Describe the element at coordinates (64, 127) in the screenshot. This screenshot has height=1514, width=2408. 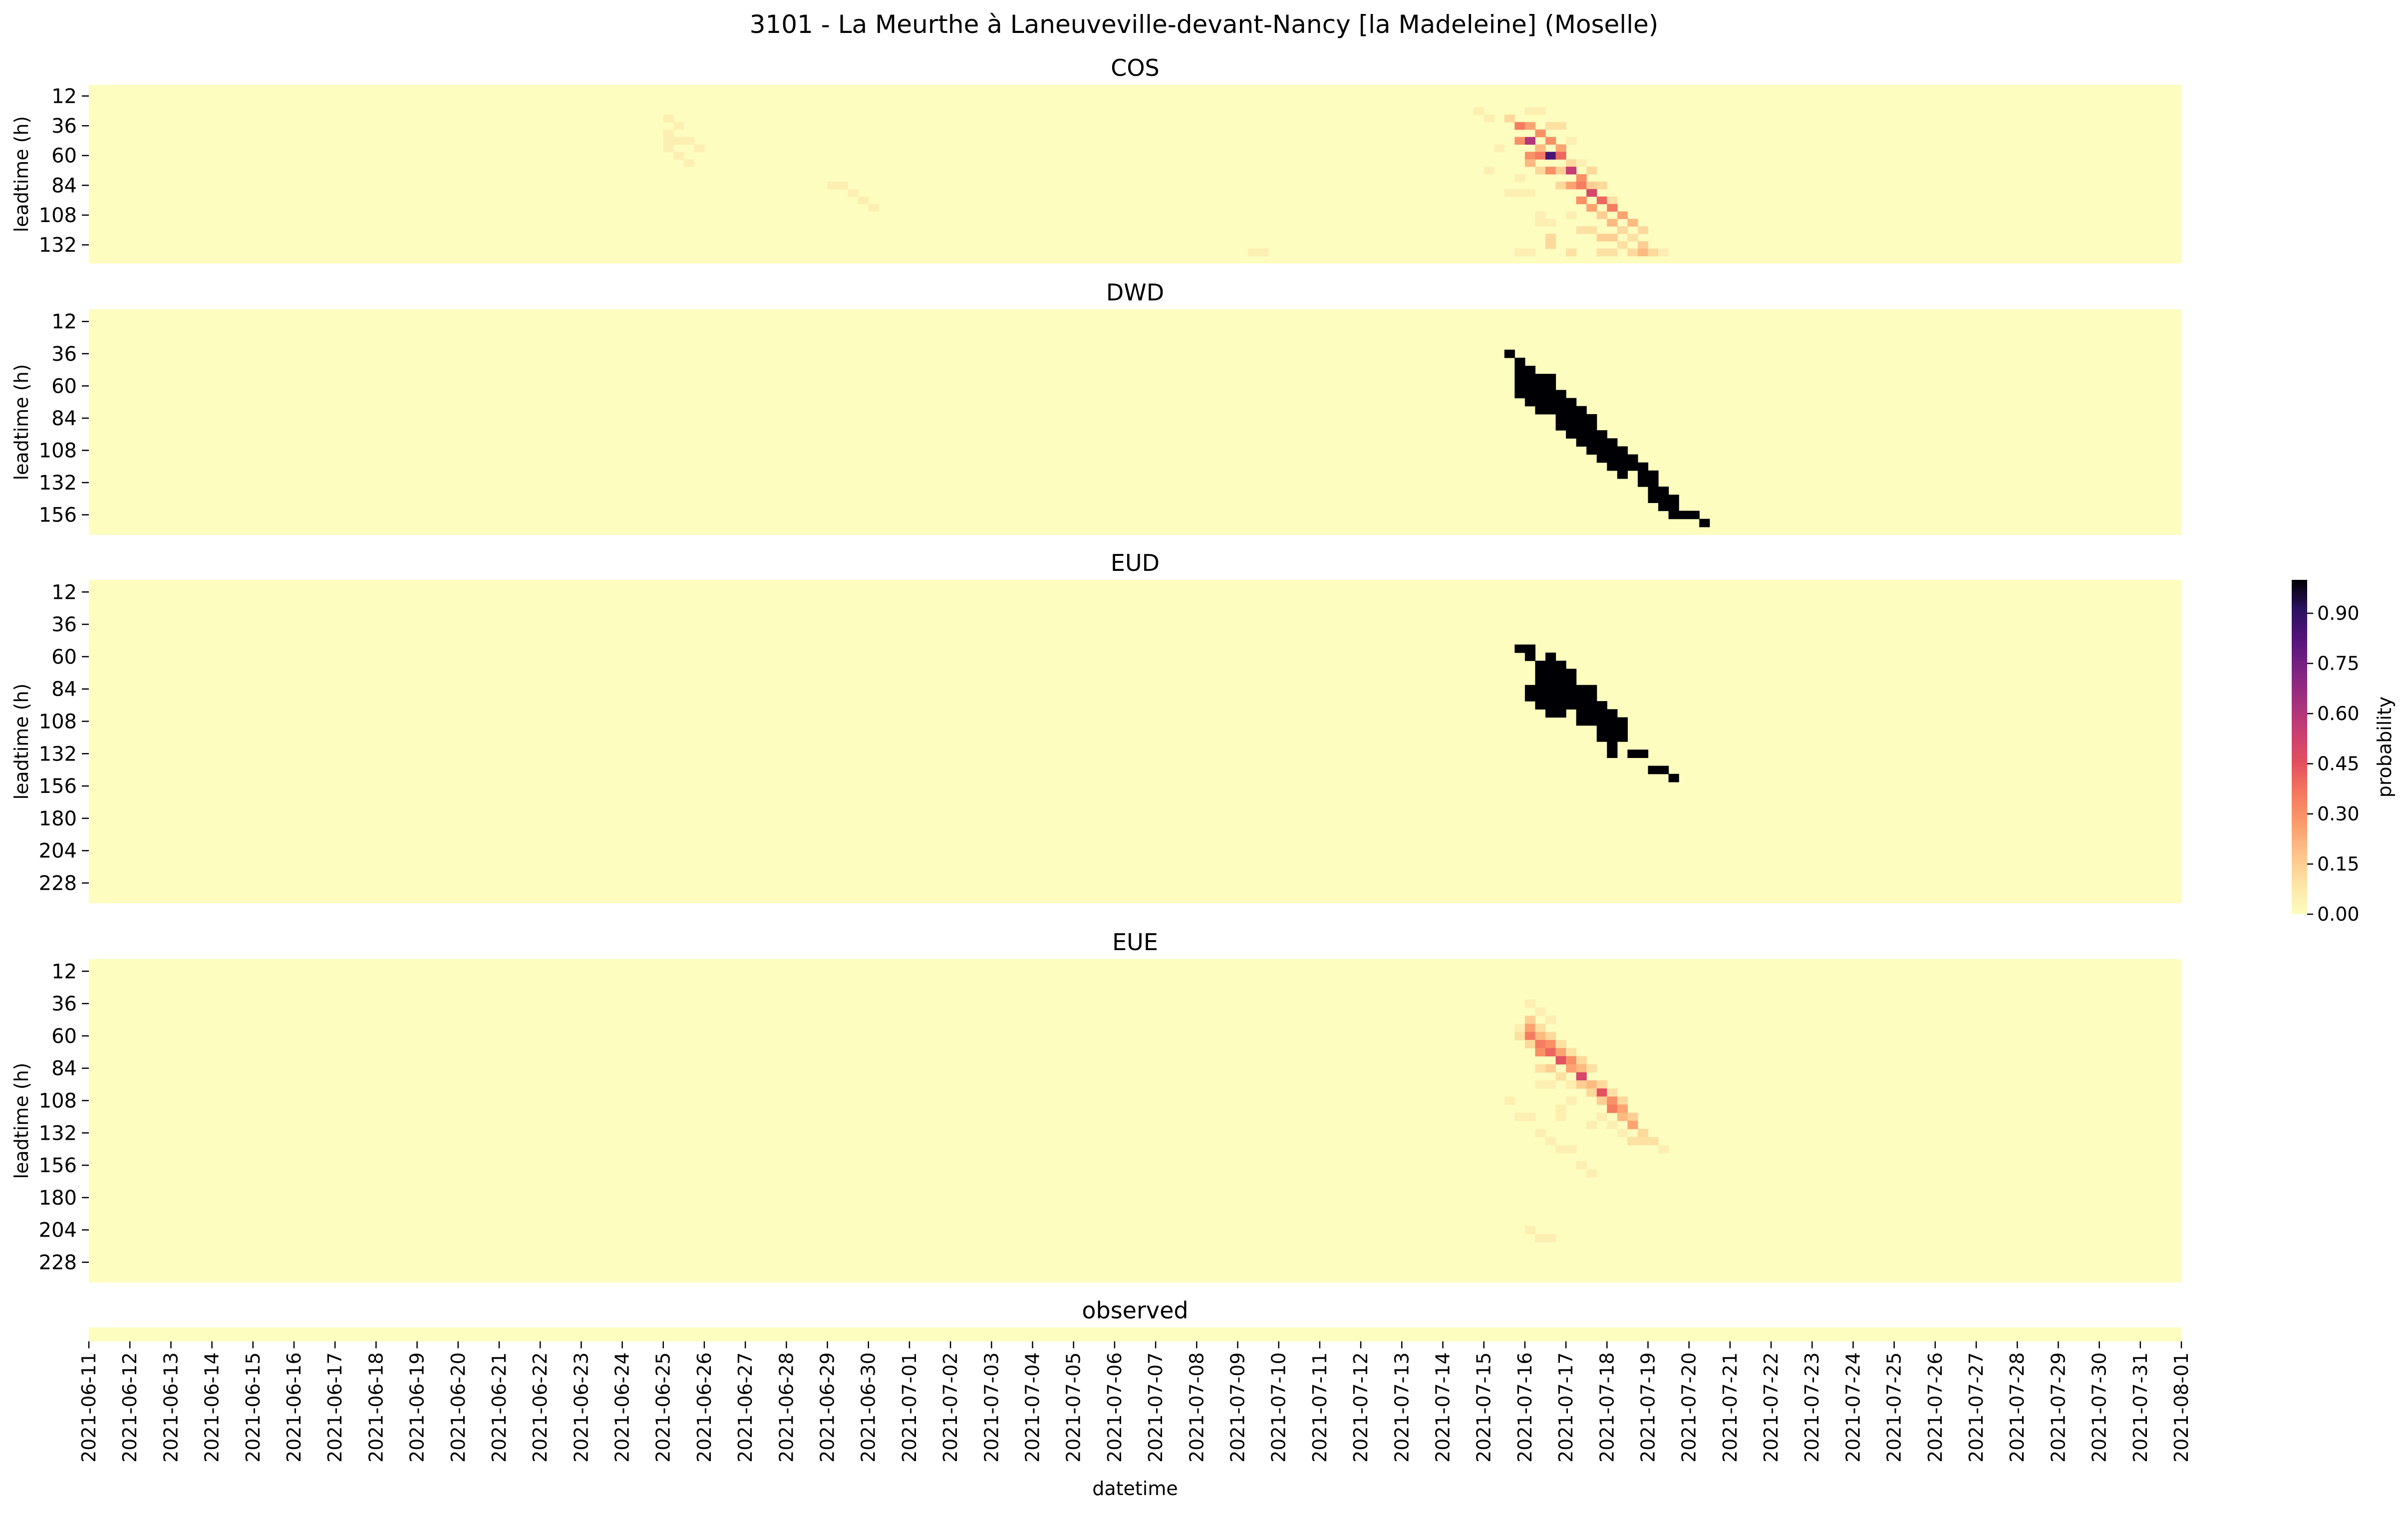
I see `y-tick-label: 36` at that location.